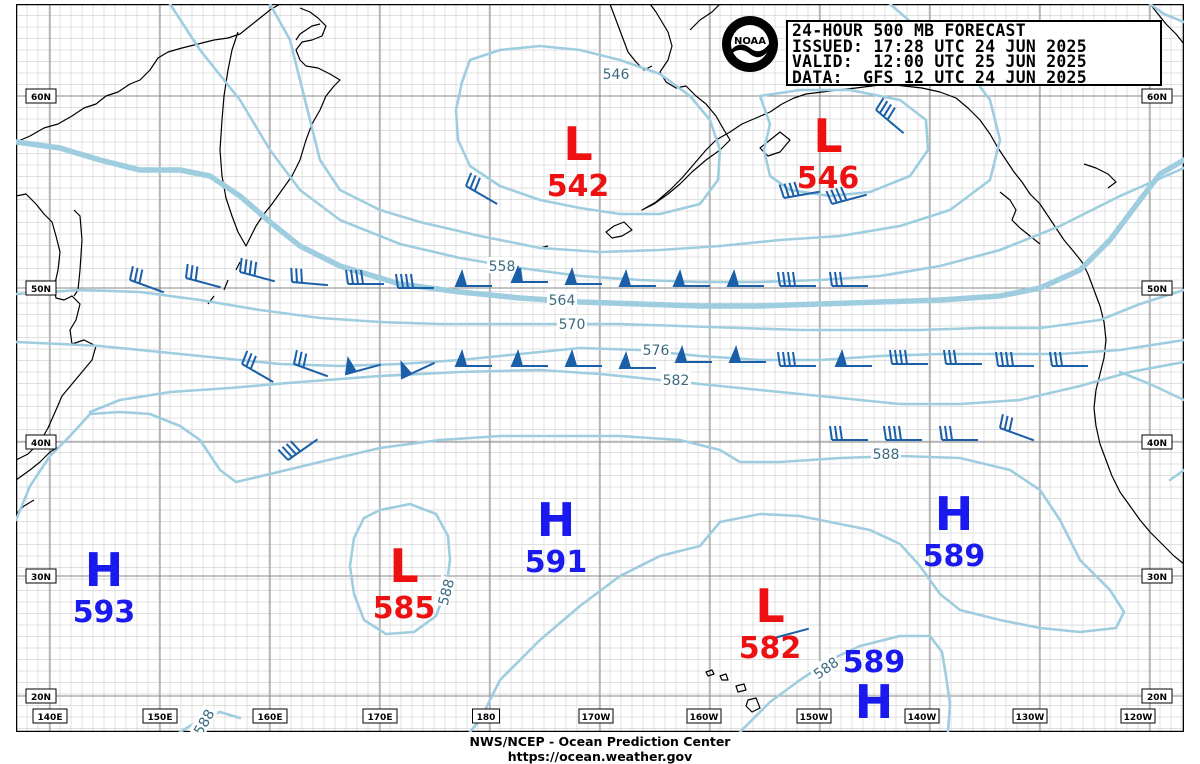 Image resolution: width=1200 pixels, height=764 pixels. I want to click on svg-text: 150E, so click(160, 718).